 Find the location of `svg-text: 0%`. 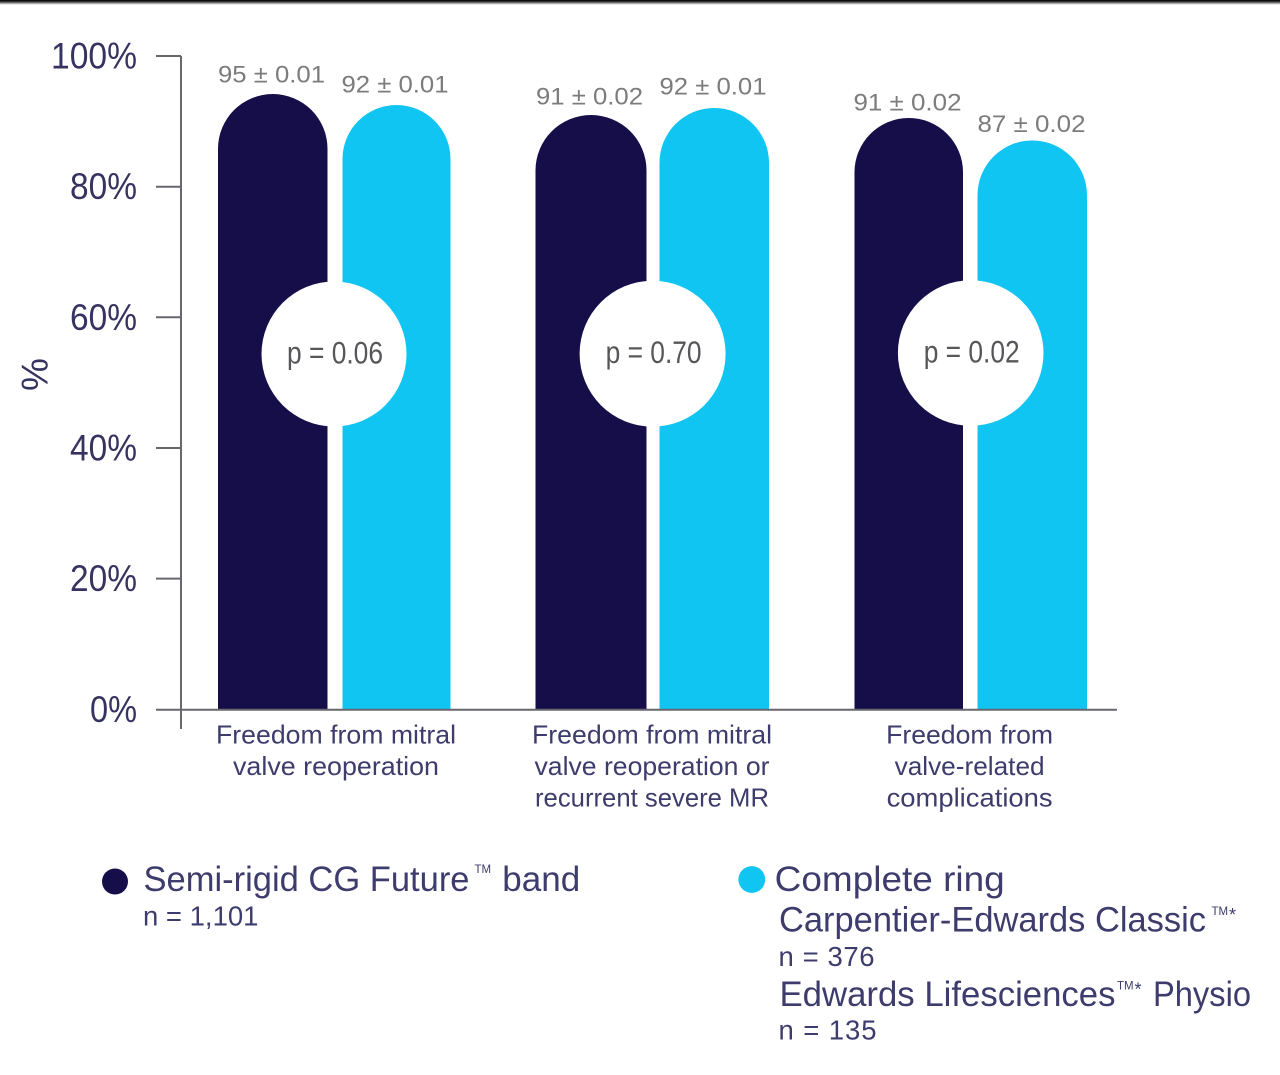

svg-text: 0% is located at coordinates (113, 709).